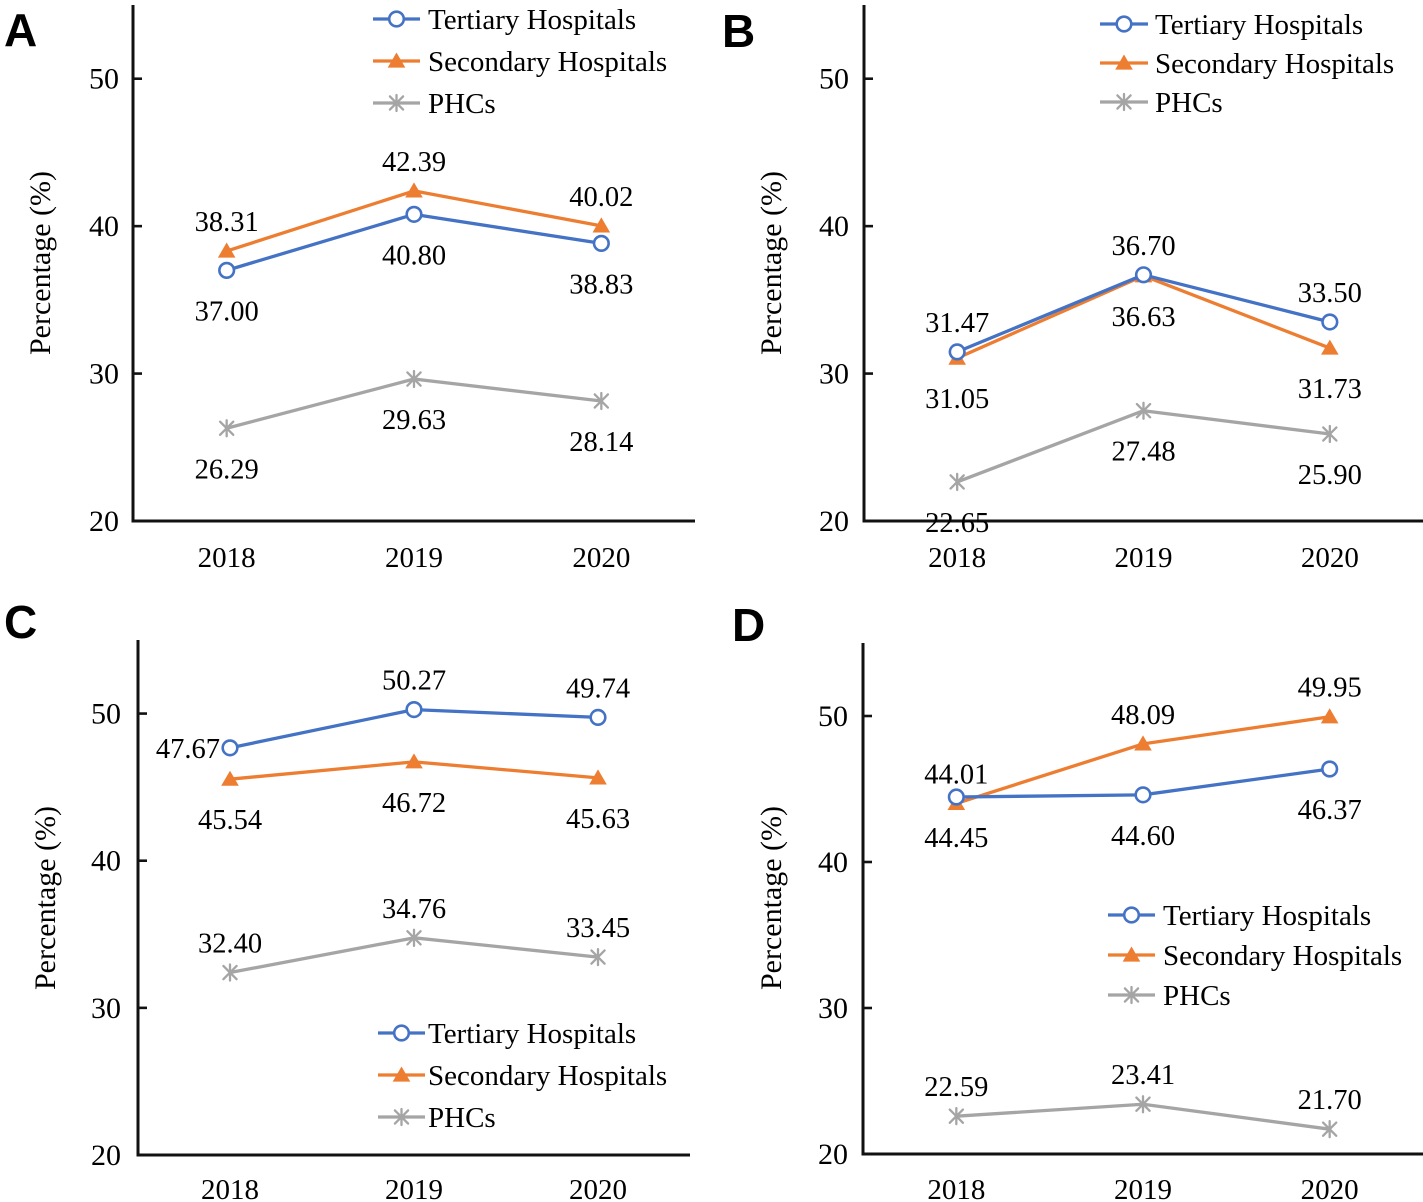  What do you see at coordinates (1143, 452) in the screenshot?
I see `data-label: 27.48` at bounding box center [1143, 452].